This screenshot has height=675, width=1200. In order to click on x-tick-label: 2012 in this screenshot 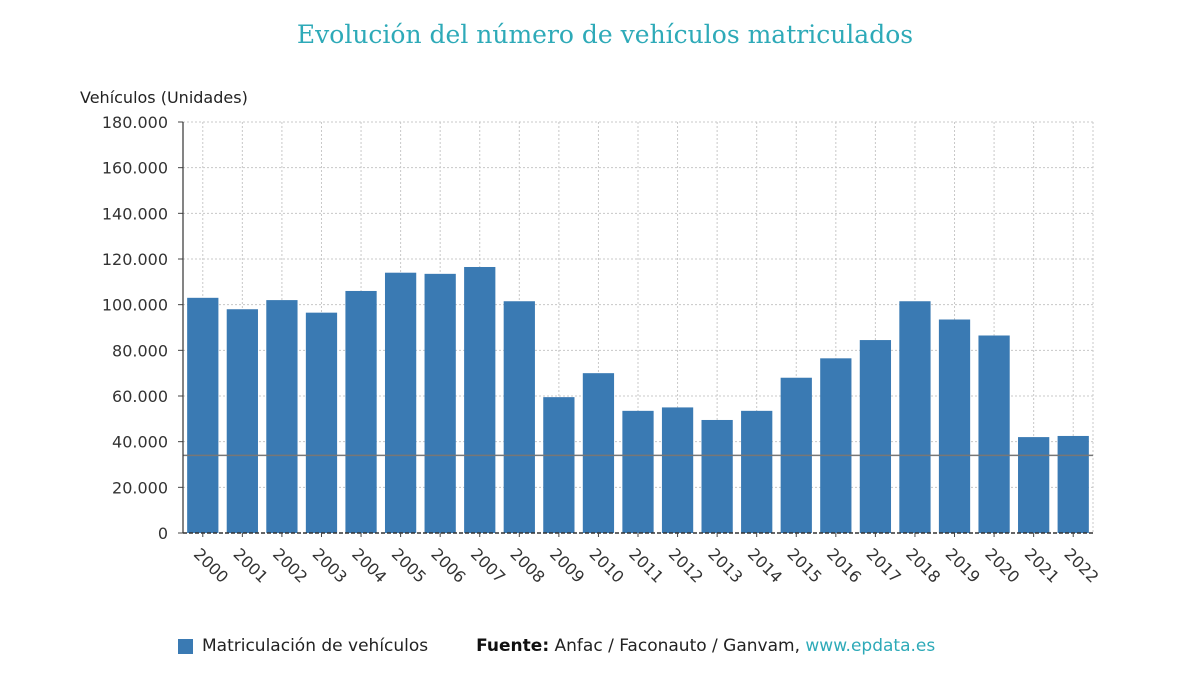, I will do `click(686, 565)`.